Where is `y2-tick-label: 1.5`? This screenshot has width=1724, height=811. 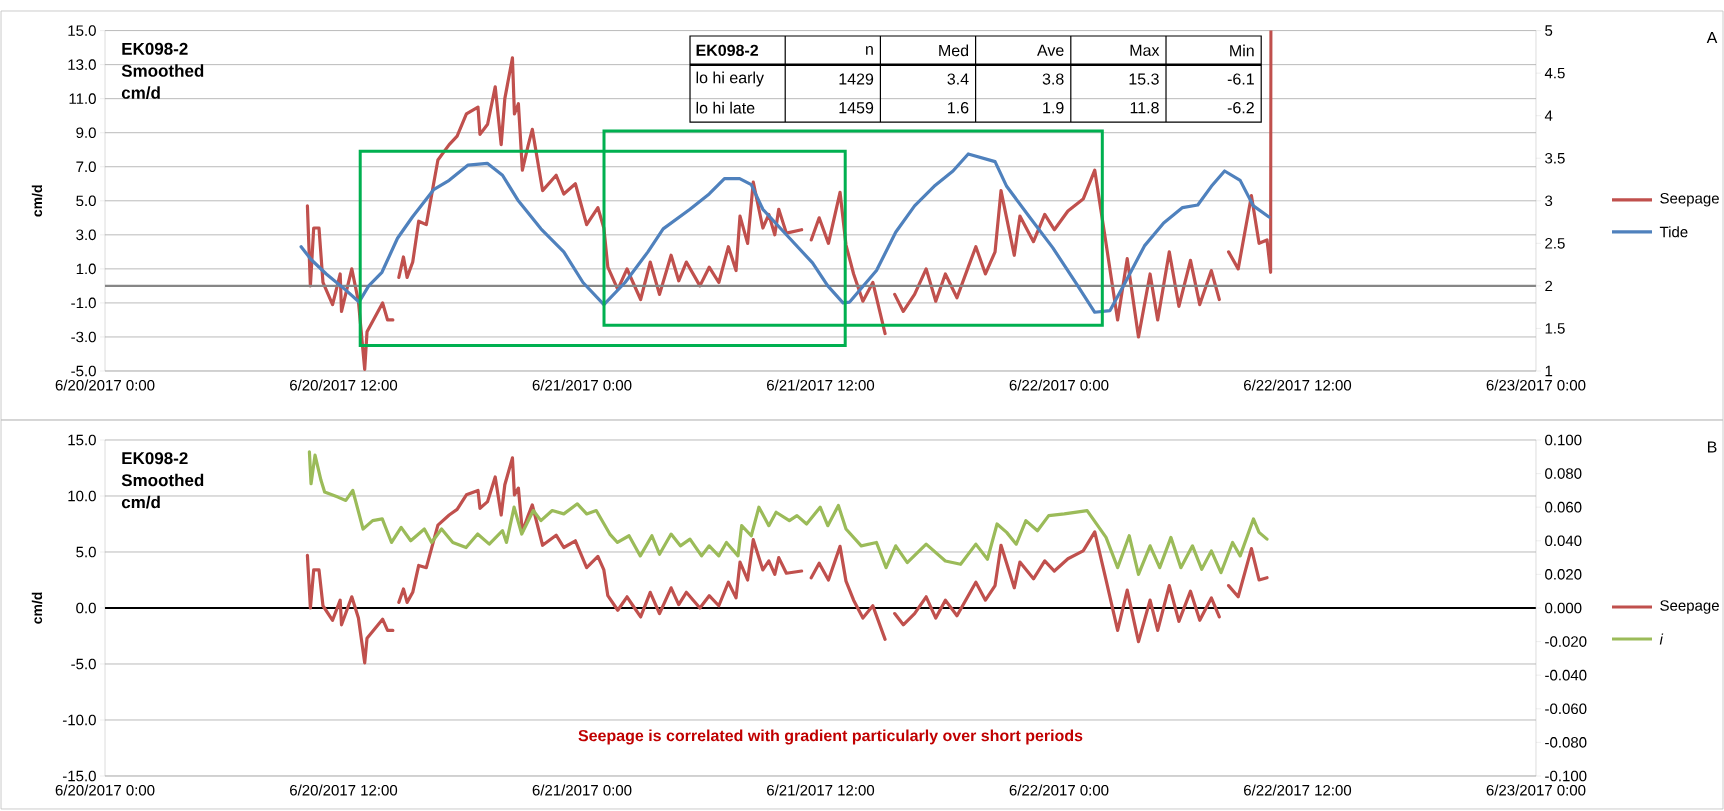
y2-tick-label: 1.5 is located at coordinates (1555, 328).